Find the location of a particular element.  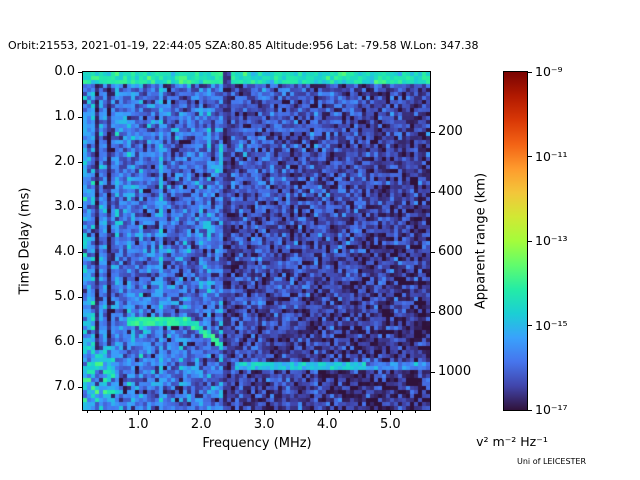

colorbar-tick-label: 10⁻¹¹ is located at coordinates (551, 156).